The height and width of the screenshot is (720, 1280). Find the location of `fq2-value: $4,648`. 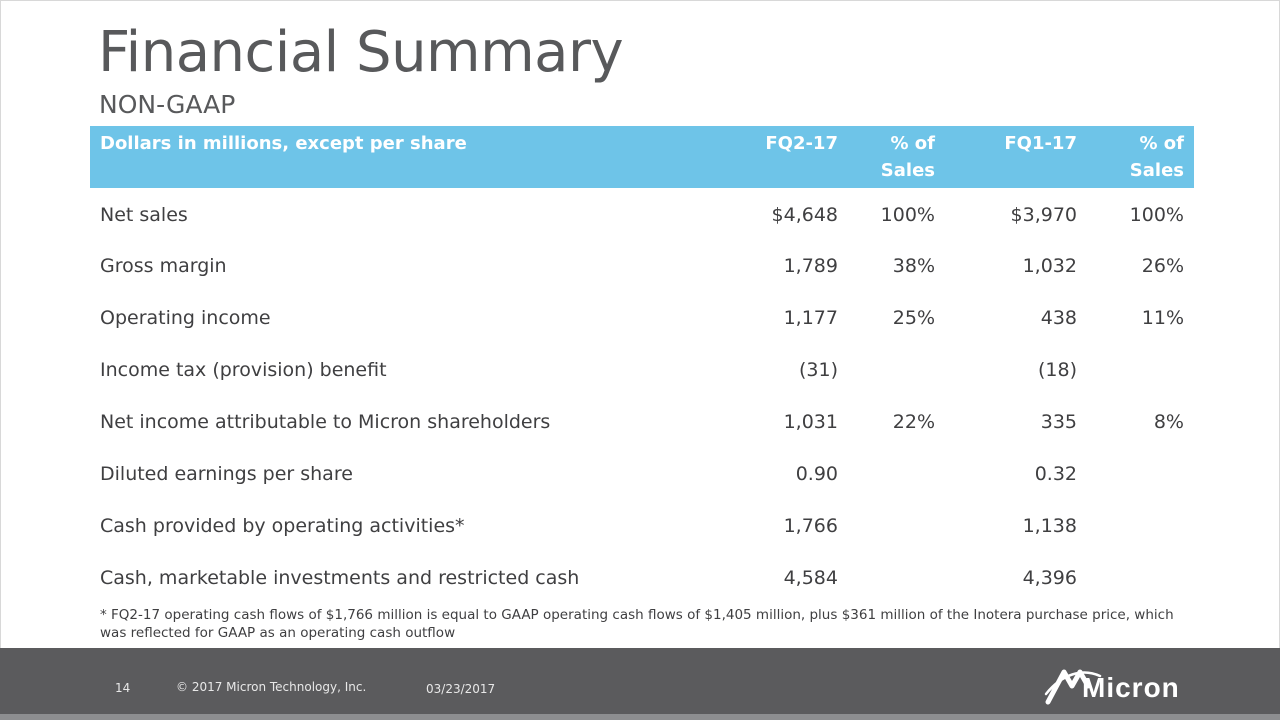

fq2-value: $4,648 is located at coordinates (804, 215).